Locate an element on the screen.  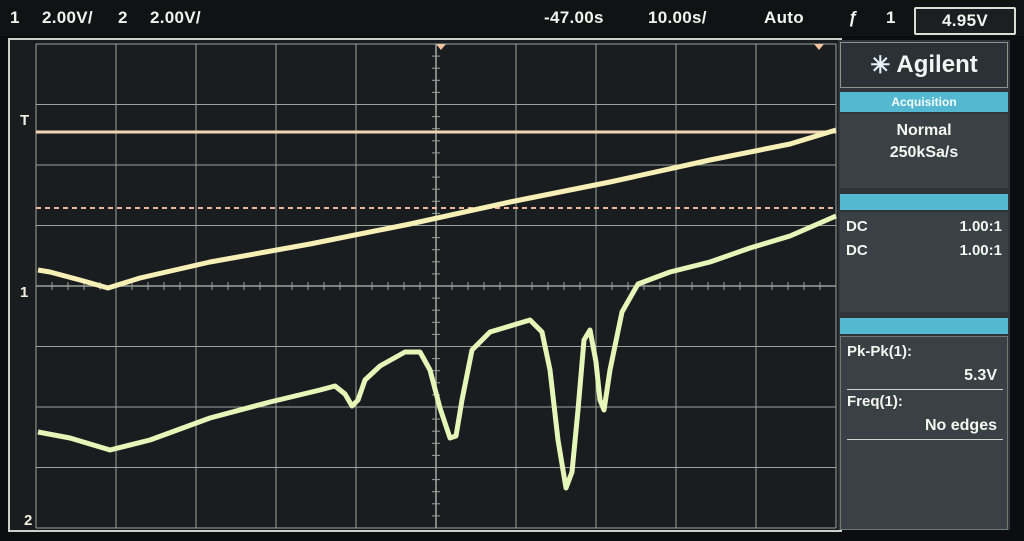
acquisition-section: Normal 250kSa/s is located at coordinates (924, 151).